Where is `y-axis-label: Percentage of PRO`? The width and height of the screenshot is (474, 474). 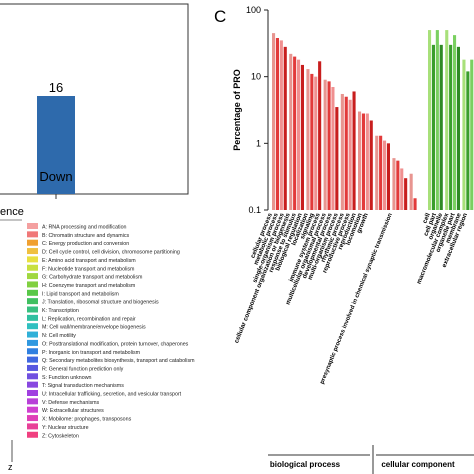 y-axis-label: Percentage of PRO is located at coordinates (237, 110).